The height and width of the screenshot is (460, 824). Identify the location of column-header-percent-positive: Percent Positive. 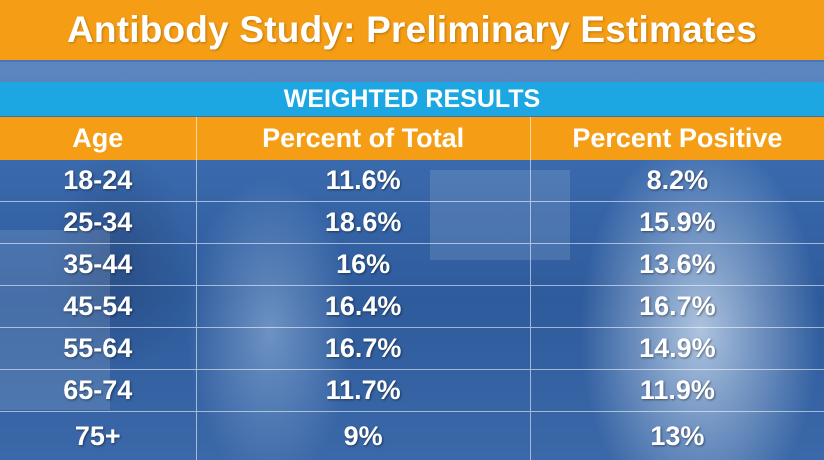
(676, 138).